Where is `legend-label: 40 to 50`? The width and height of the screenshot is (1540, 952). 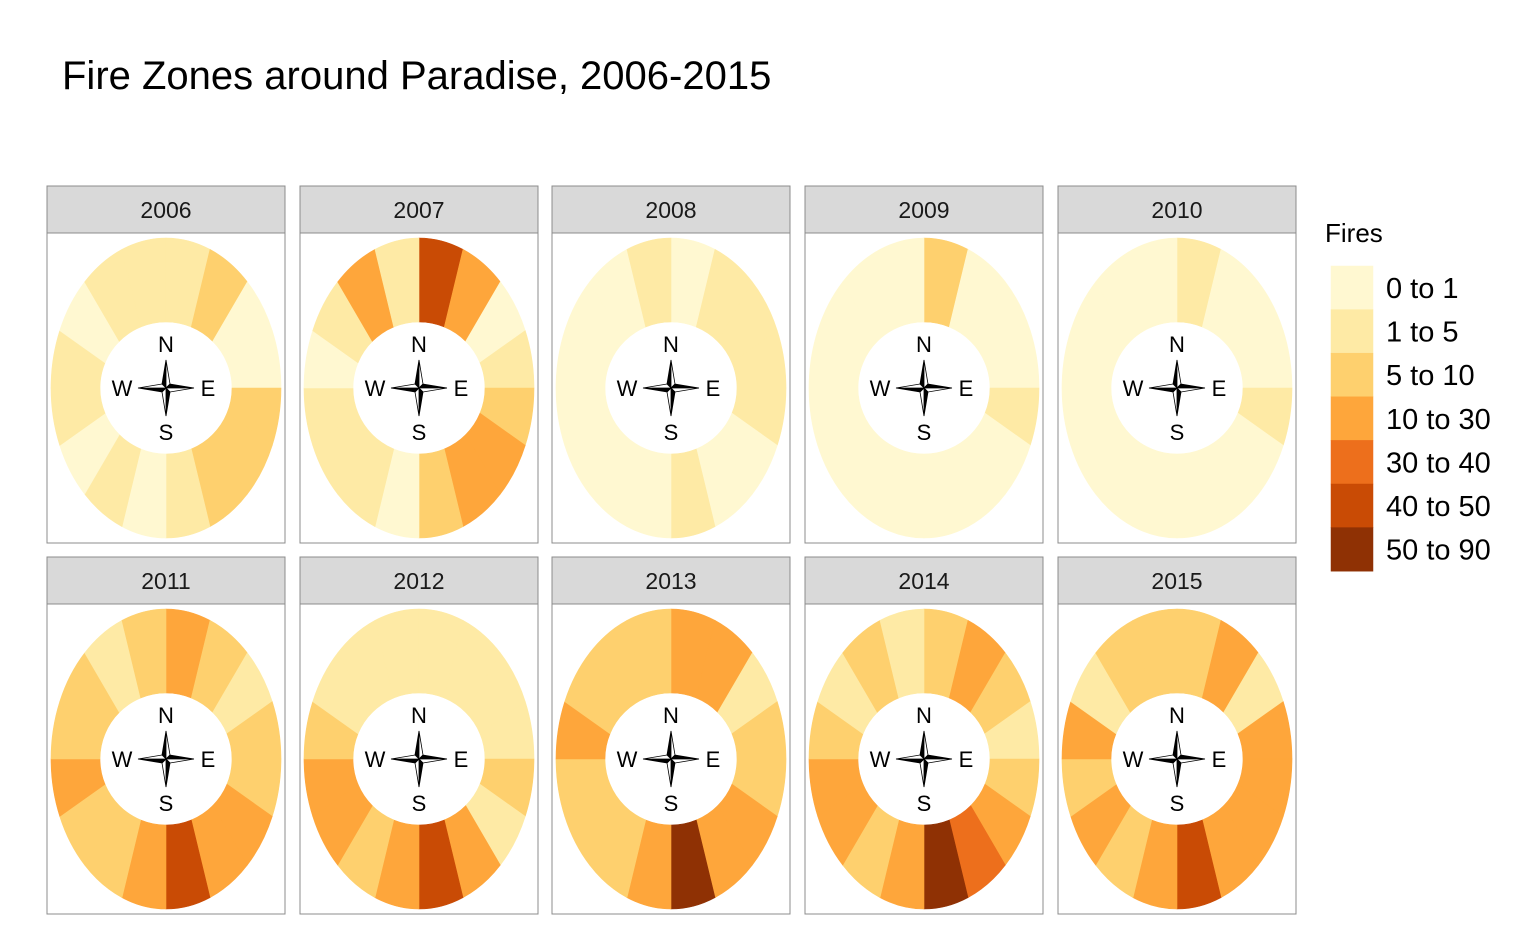 legend-label: 40 to 50 is located at coordinates (1438, 507).